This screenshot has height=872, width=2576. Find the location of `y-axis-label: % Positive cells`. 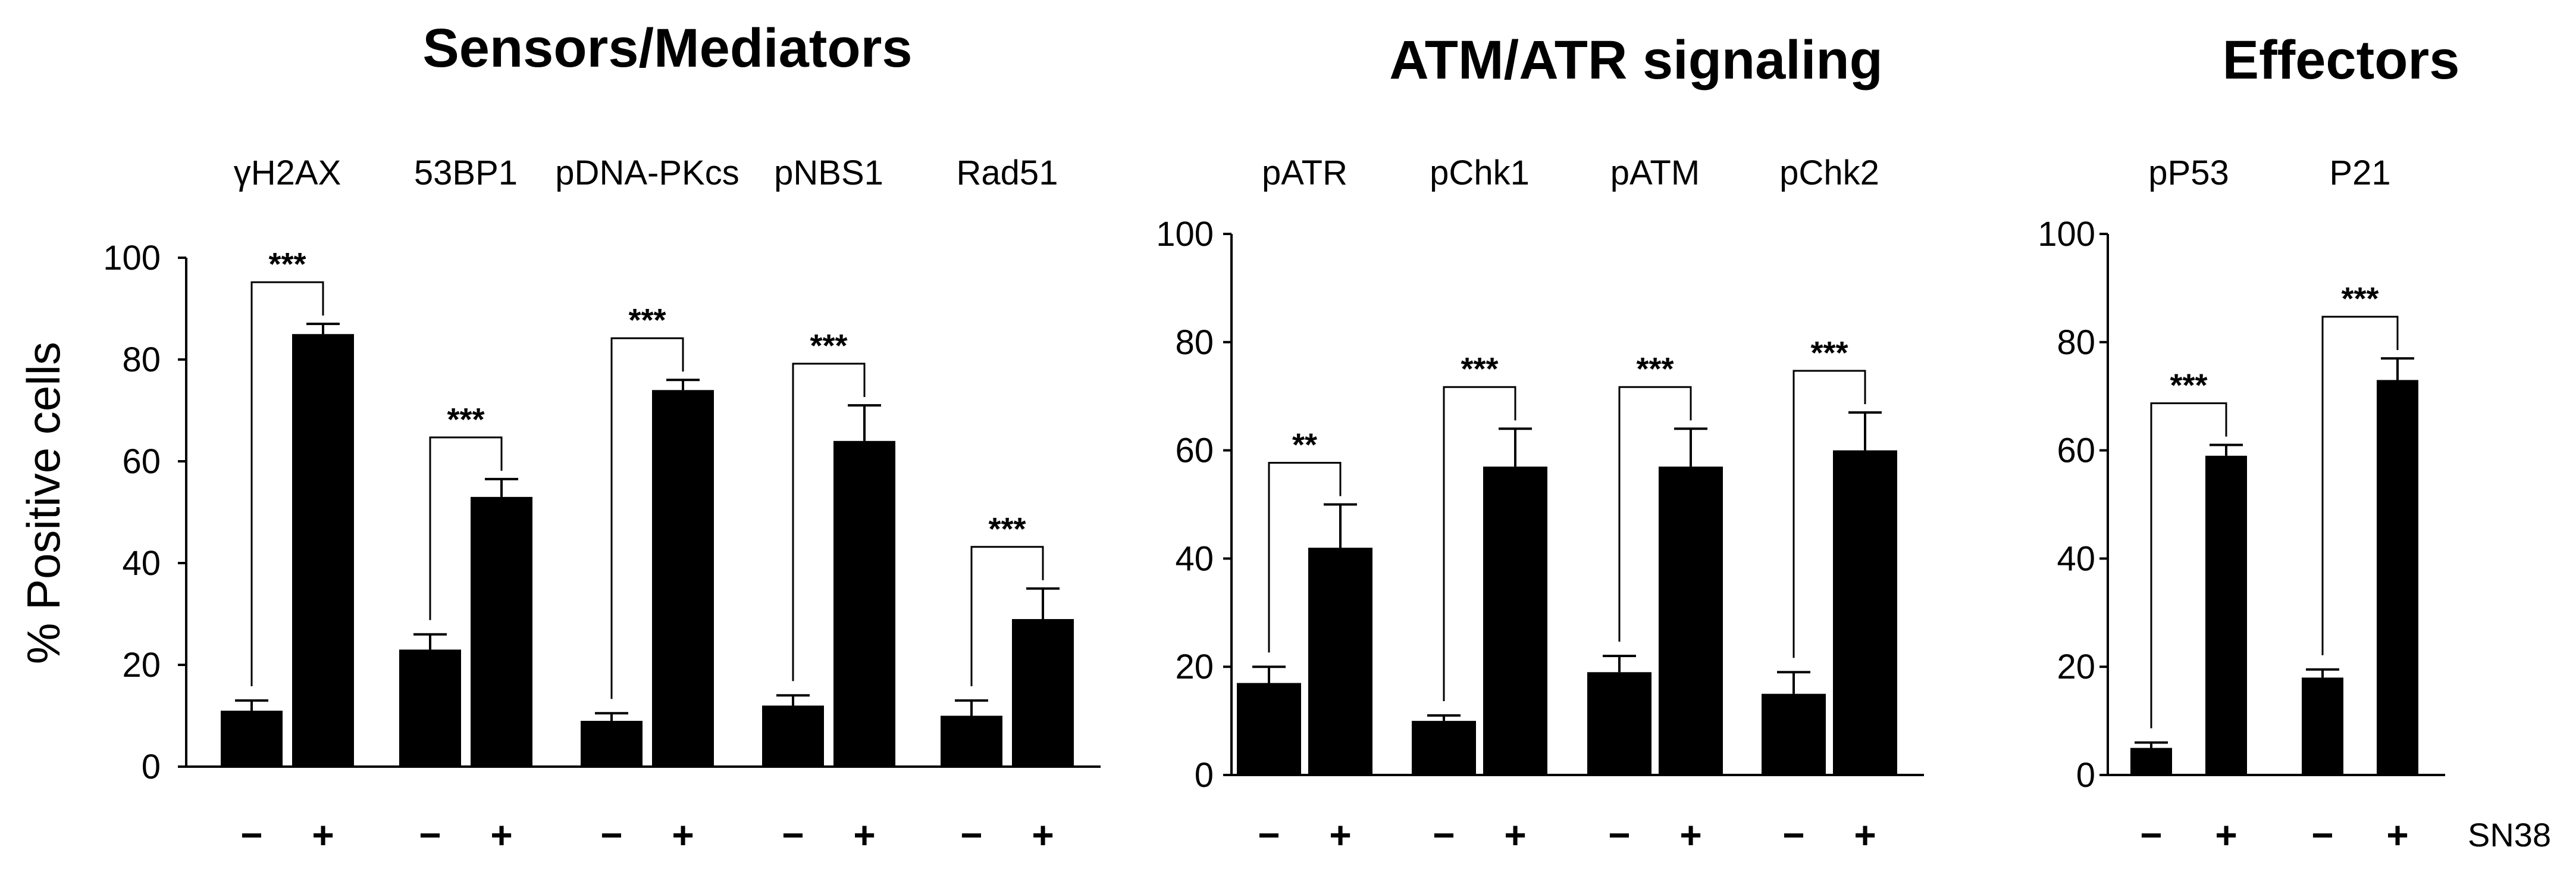

y-axis-label: % Positive cells is located at coordinates (43, 503).